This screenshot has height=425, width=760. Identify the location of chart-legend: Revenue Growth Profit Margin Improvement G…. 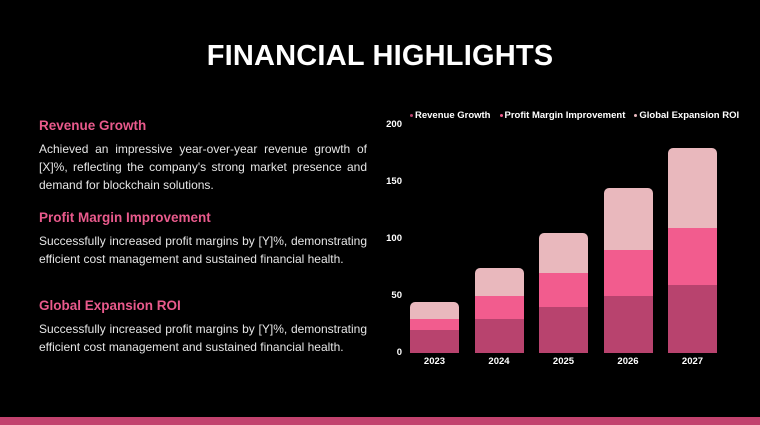
(574, 115).